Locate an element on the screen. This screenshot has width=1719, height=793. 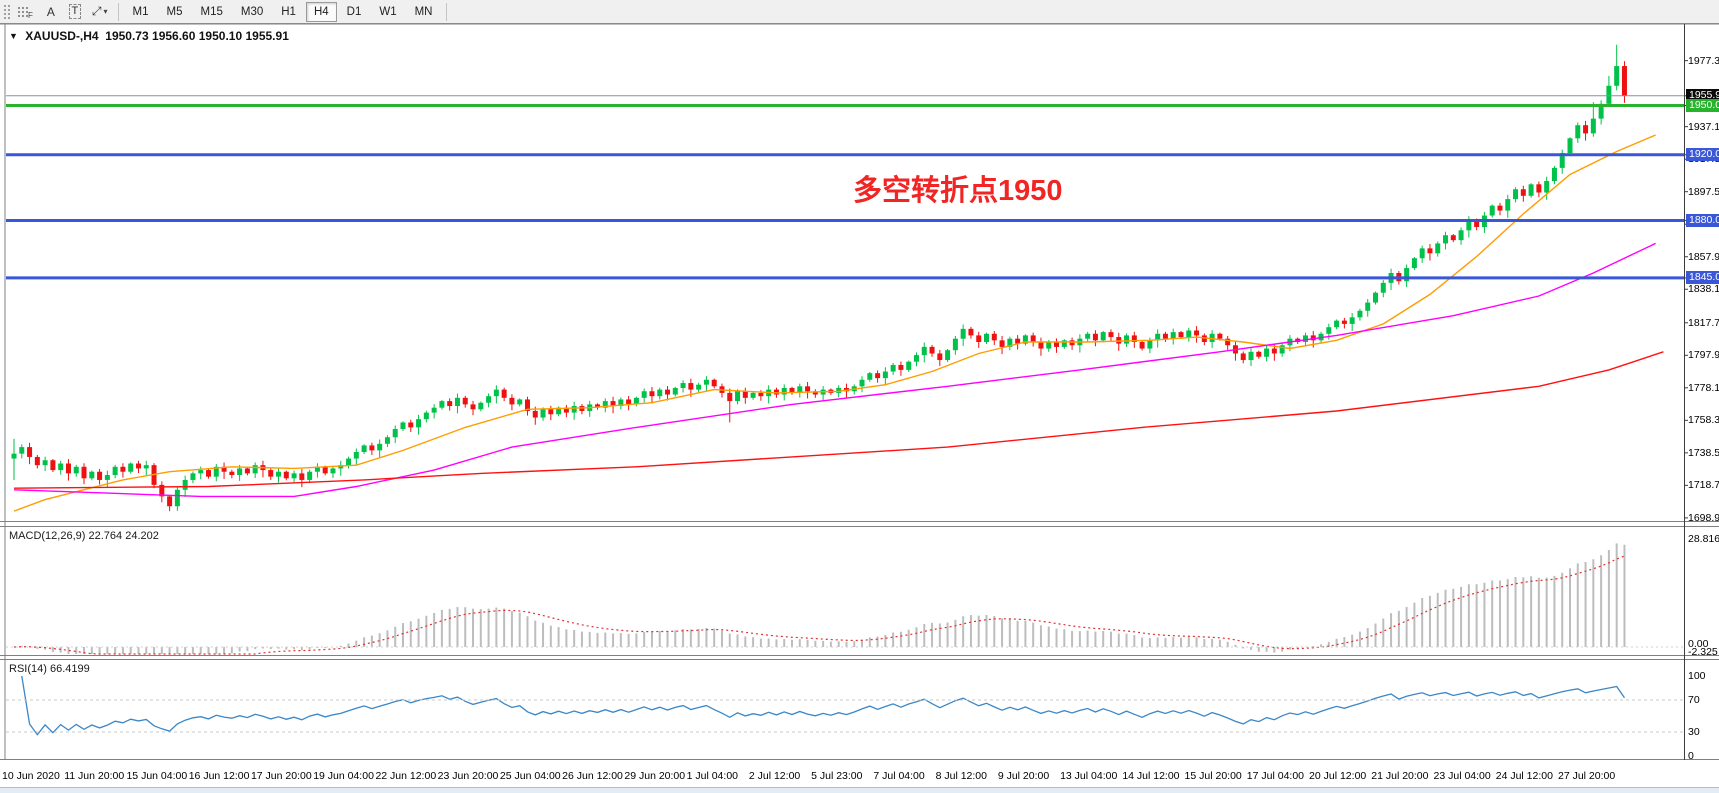
rsi-name: RSI(14) is located at coordinates (28, 669).